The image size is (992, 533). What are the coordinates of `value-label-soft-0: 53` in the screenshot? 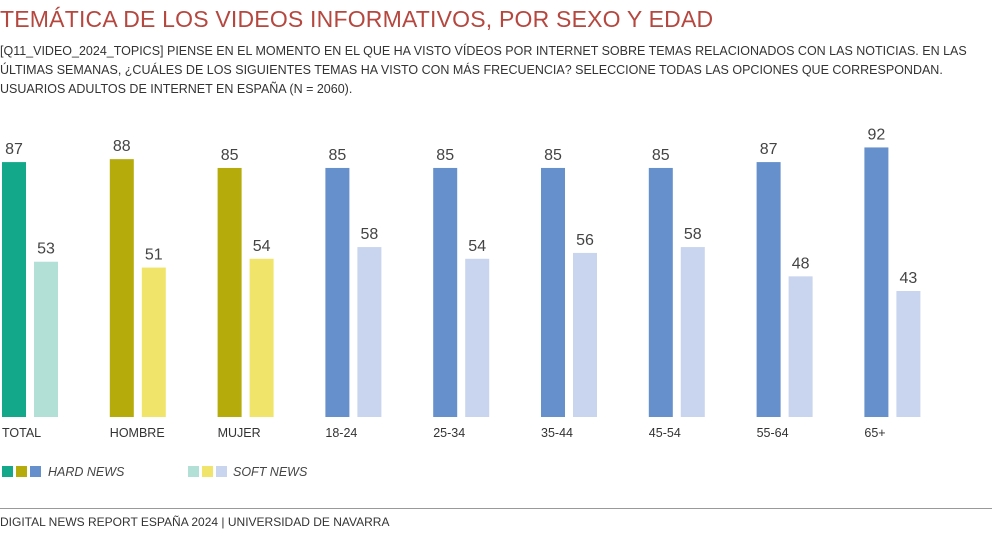 It's located at (46, 249).